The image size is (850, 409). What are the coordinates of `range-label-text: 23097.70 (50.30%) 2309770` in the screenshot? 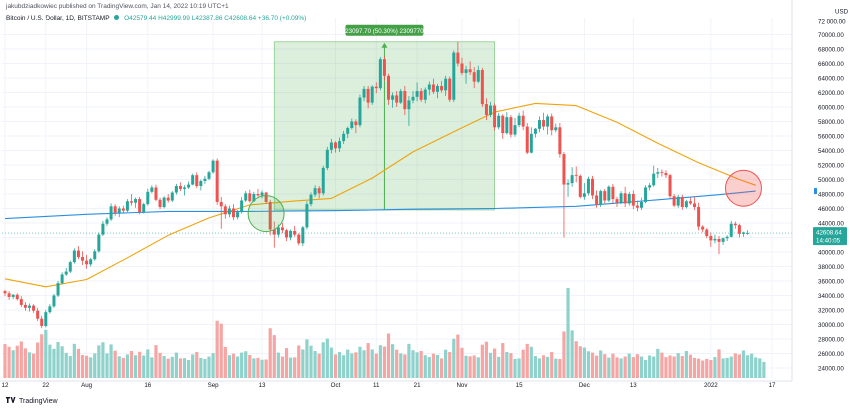 It's located at (384, 31).